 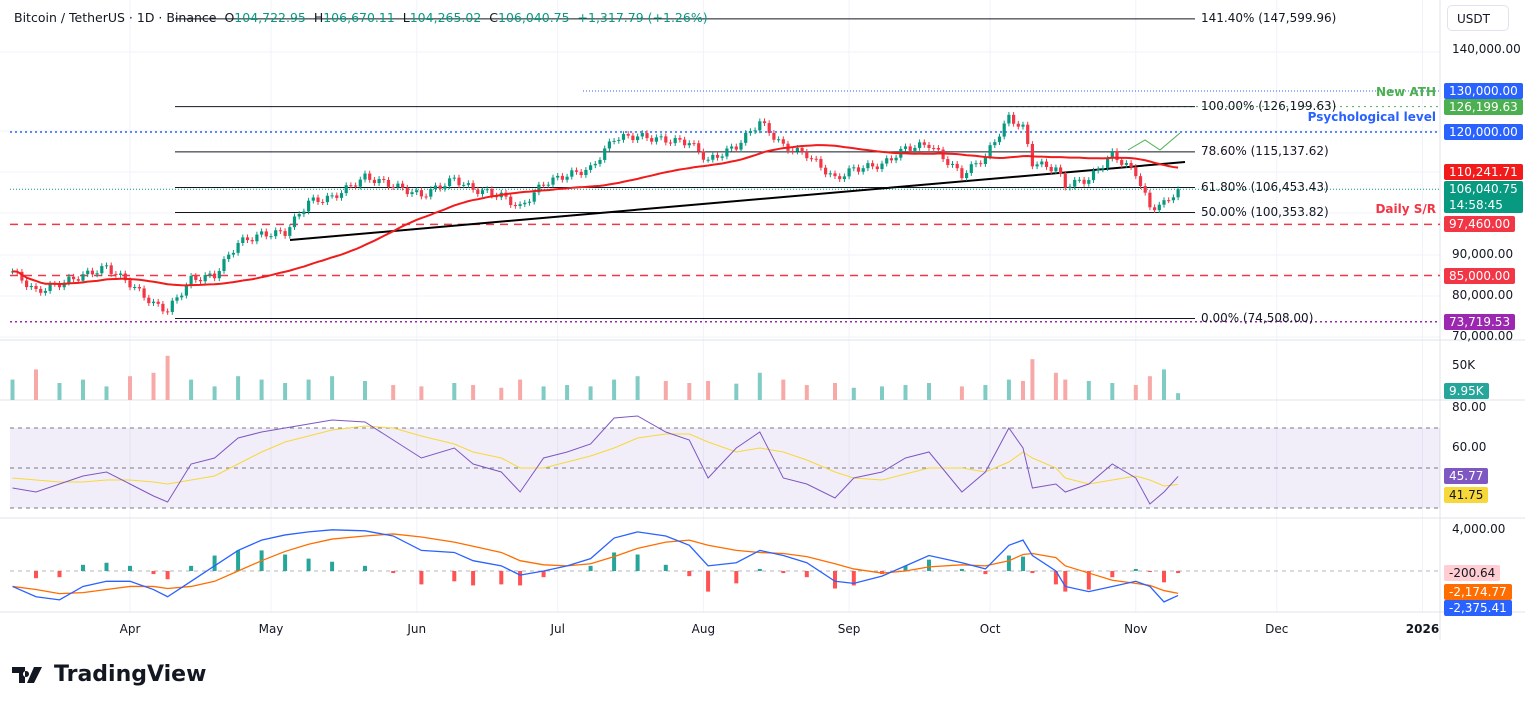 What do you see at coordinates (1405, 209) in the screenshot?
I see `chart-annotation: Daily S/R` at bounding box center [1405, 209].